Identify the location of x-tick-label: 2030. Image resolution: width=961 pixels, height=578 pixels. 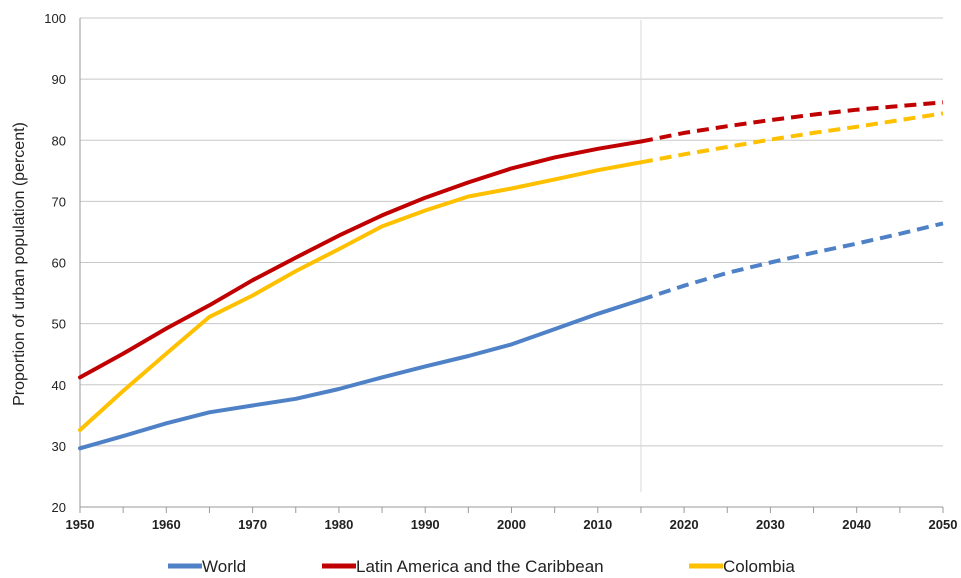
(770, 524).